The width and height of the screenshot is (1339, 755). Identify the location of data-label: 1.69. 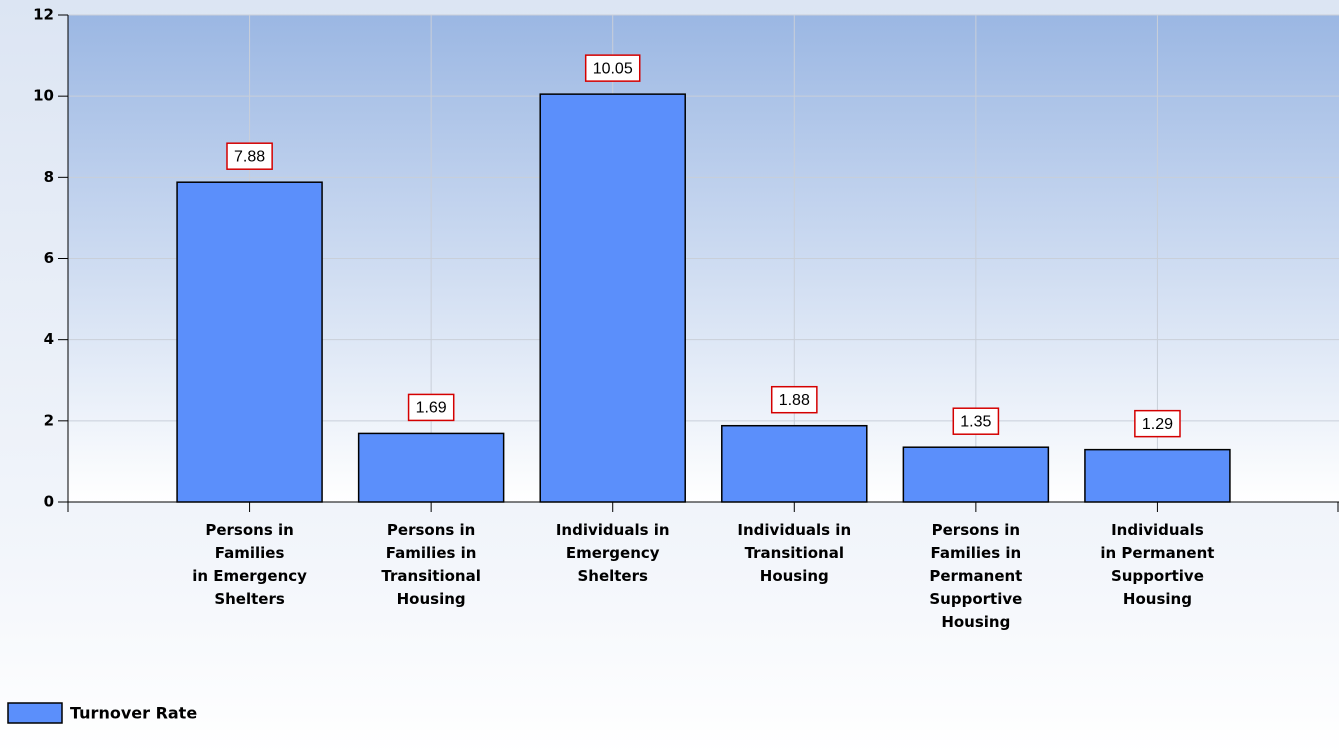
(431, 408).